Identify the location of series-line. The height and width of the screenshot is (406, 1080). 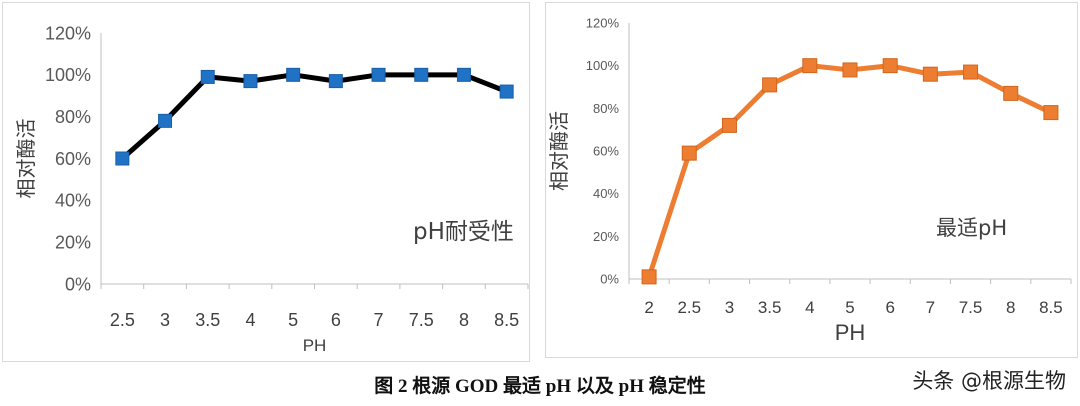
(314, 116).